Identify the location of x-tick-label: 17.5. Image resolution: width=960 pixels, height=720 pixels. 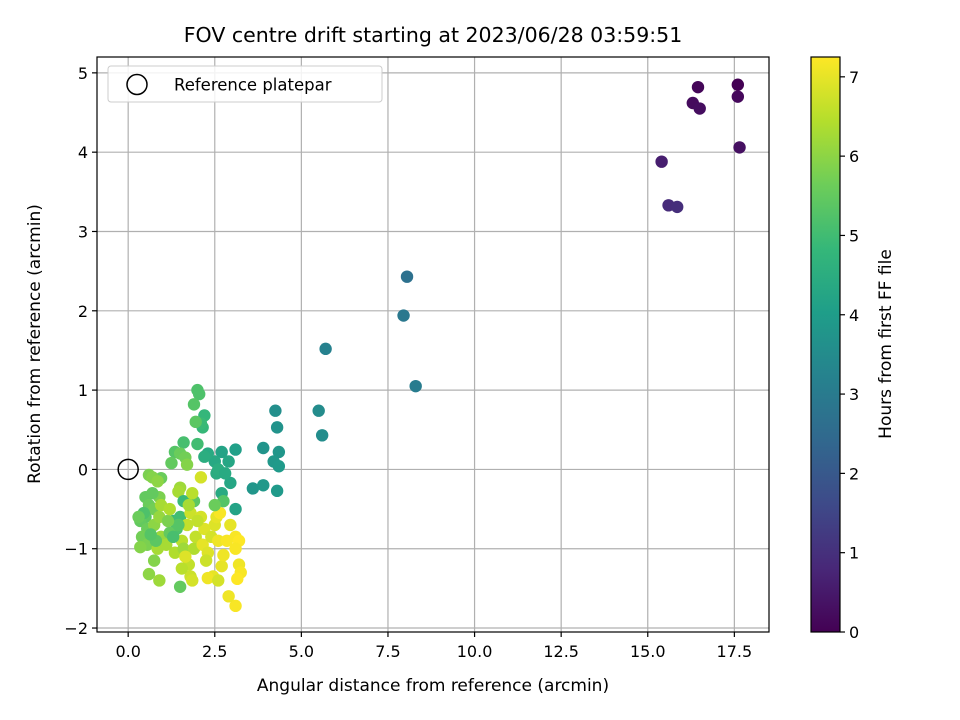
(735, 651).